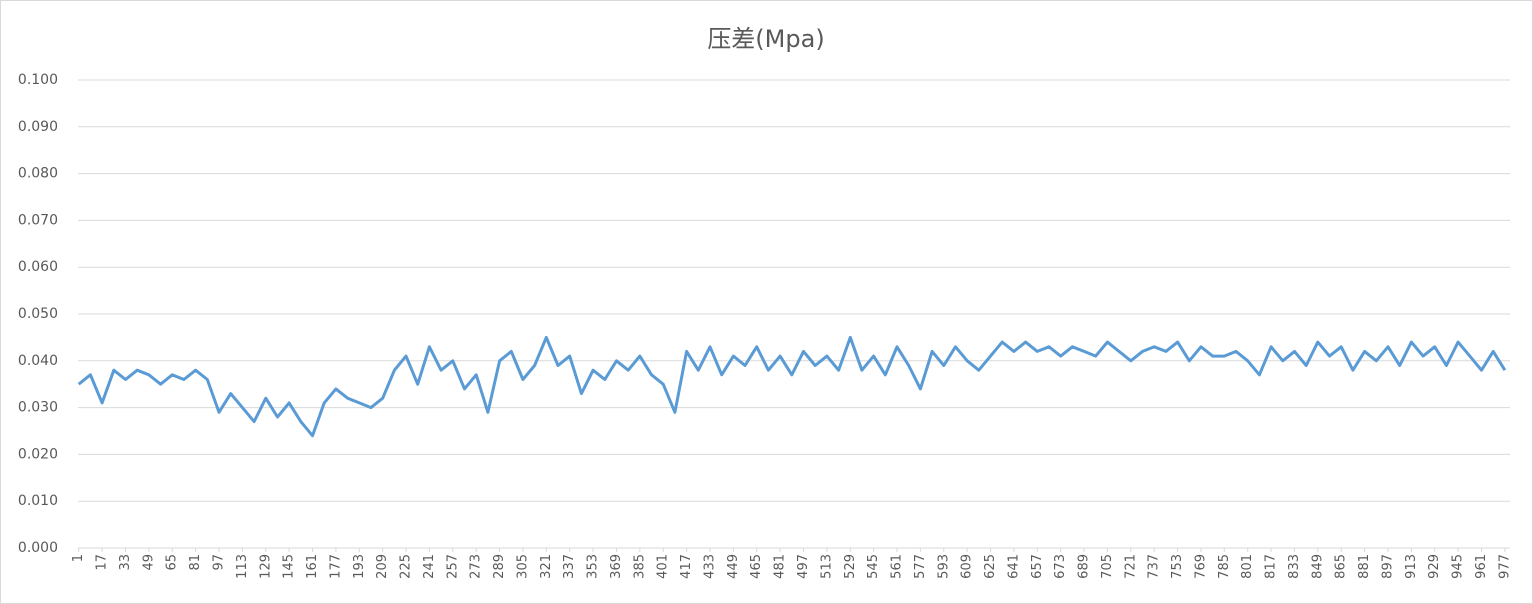 The image size is (1533, 604). What do you see at coordinates (663, 566) in the screenshot?
I see `x-tick-label: 401` at bounding box center [663, 566].